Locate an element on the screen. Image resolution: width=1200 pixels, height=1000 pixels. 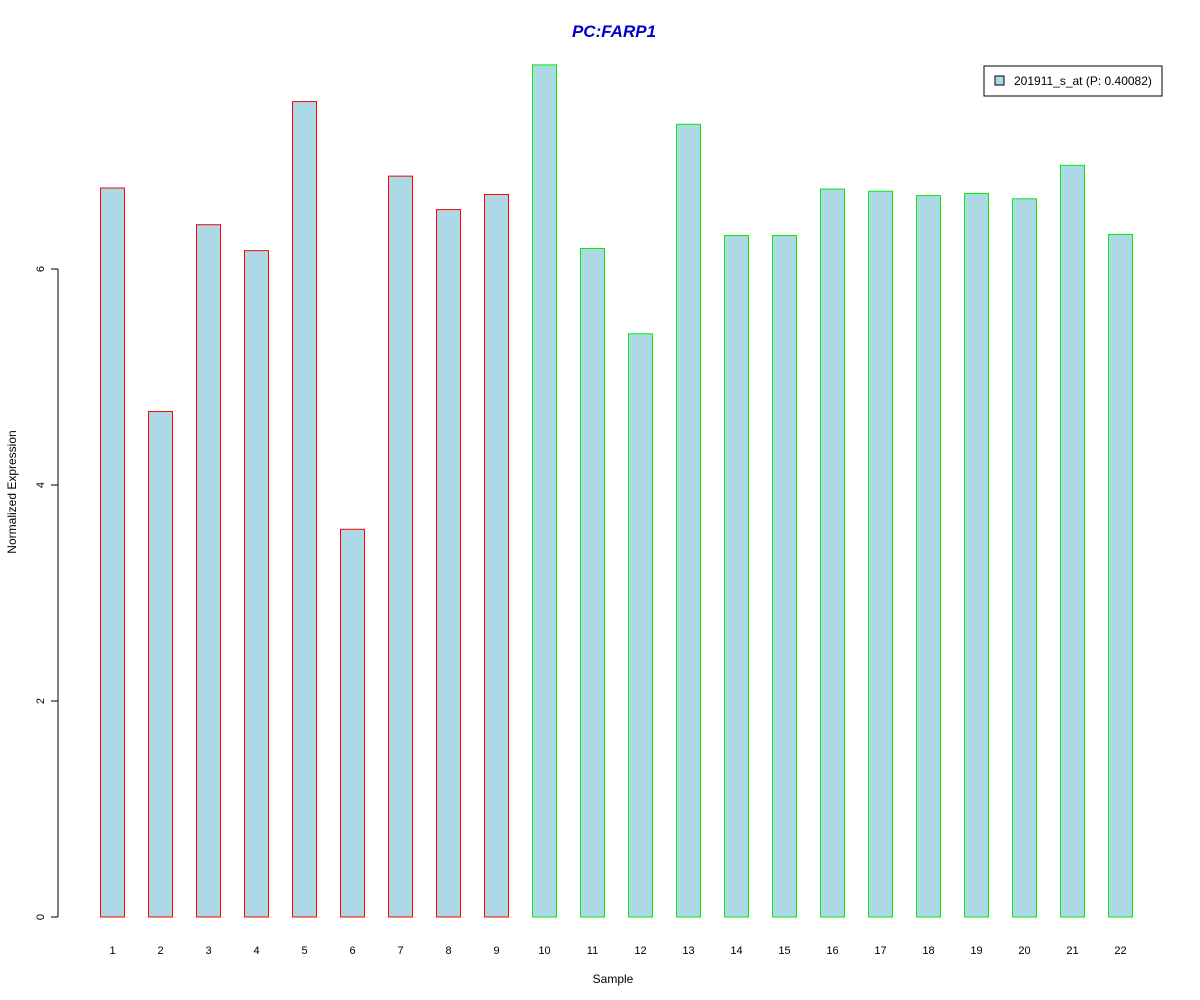
x-tick-label: 4 is located at coordinates (256, 951).